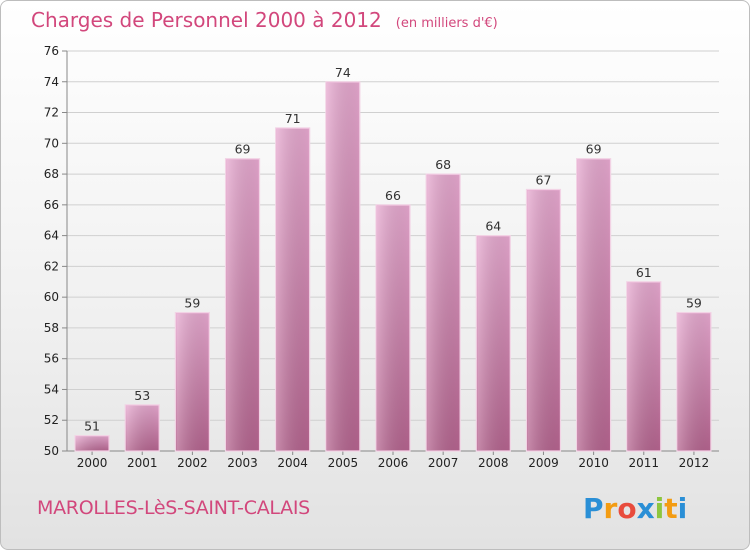 The width and height of the screenshot is (750, 550). Describe the element at coordinates (51, 389) in the screenshot. I see `y-tick-label: 54` at that location.